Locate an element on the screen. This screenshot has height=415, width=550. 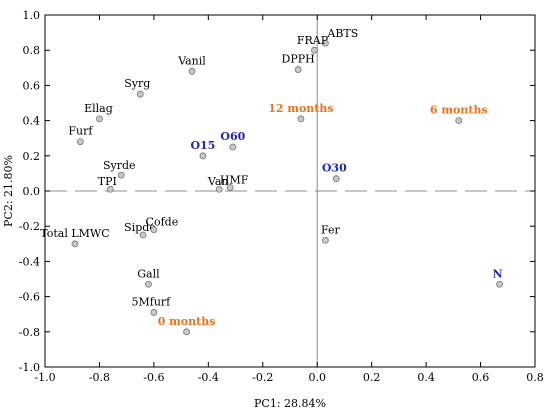
x-tick-label: -0.4 is located at coordinates (208, 377).